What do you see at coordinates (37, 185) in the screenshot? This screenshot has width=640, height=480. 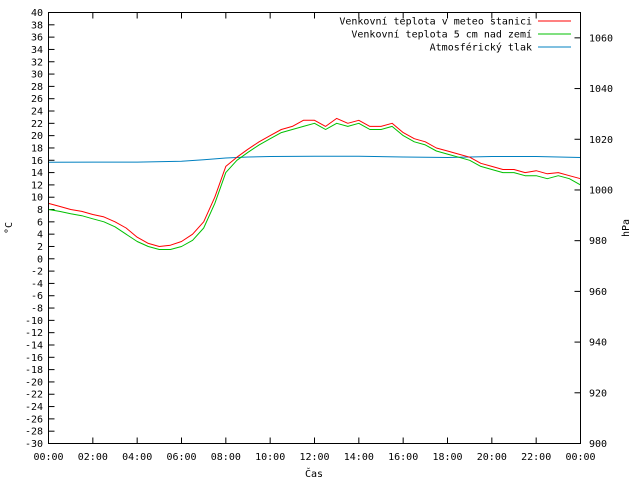 I see `y-tick-label: 12` at bounding box center [37, 185].